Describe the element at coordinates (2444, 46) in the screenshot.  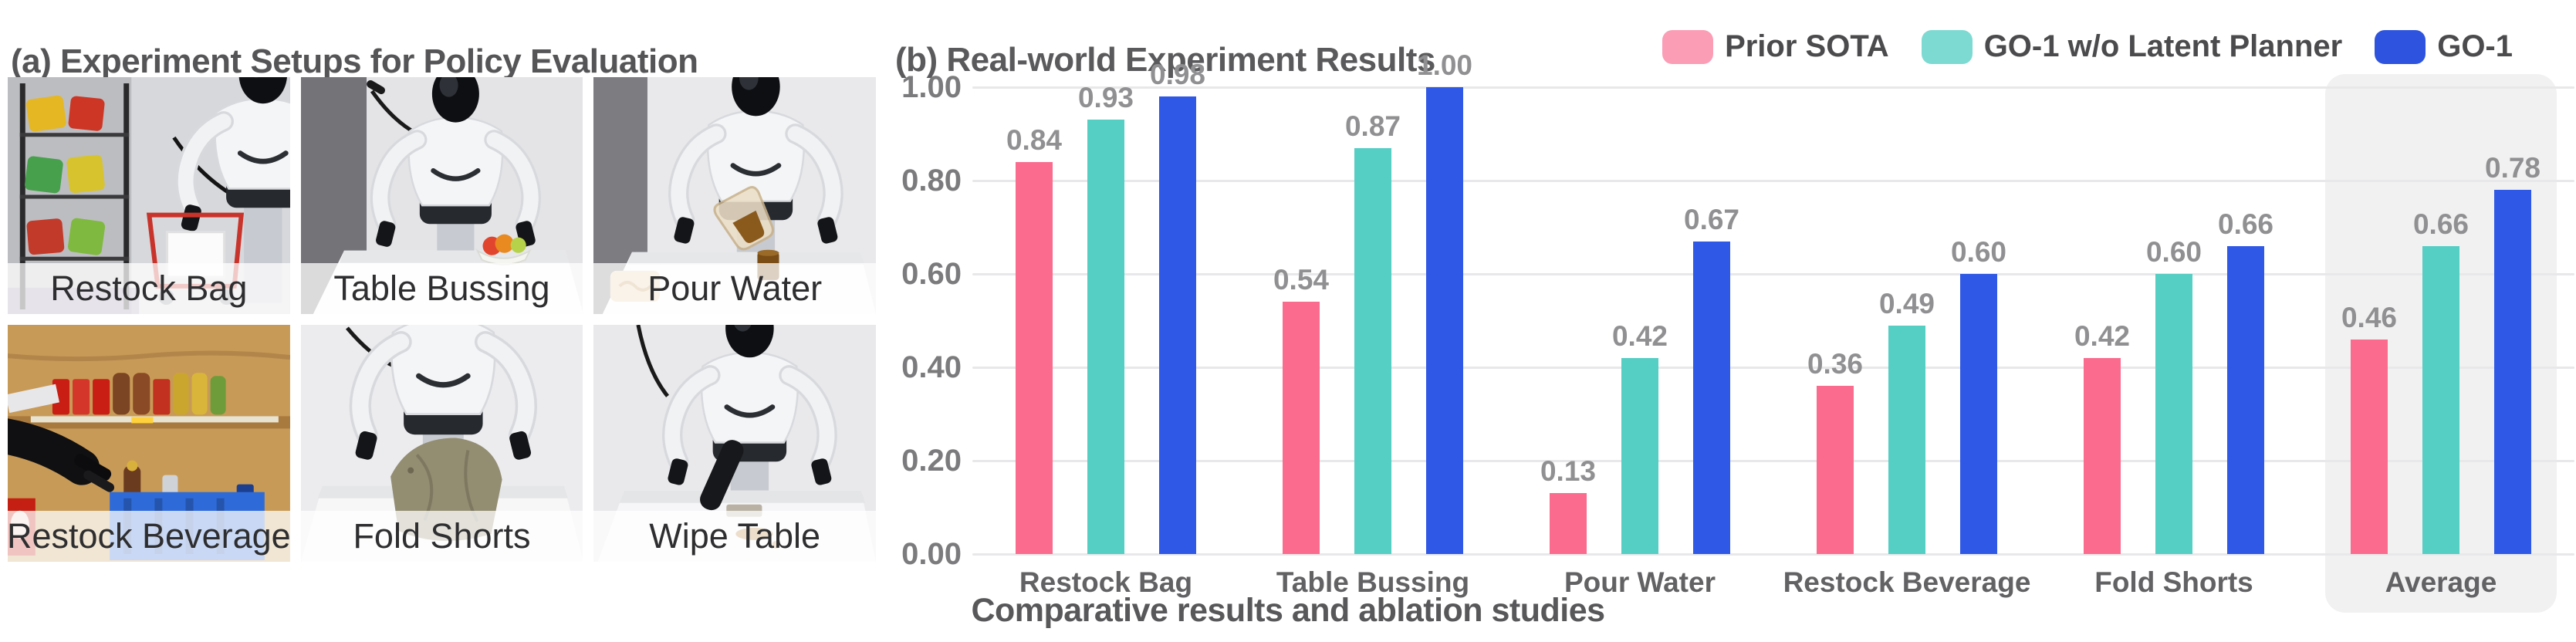
I see `legend-item-go-1: GO-1` at that location.